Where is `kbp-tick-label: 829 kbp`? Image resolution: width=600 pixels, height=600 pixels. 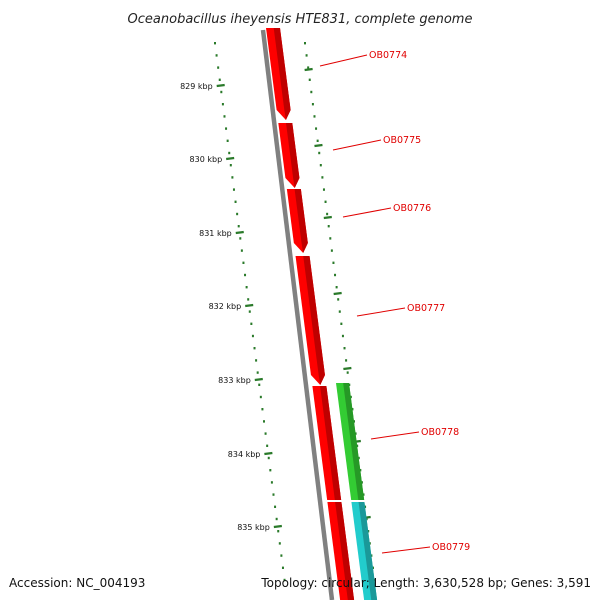 kbp-tick-label: 829 kbp is located at coordinates (196, 86).